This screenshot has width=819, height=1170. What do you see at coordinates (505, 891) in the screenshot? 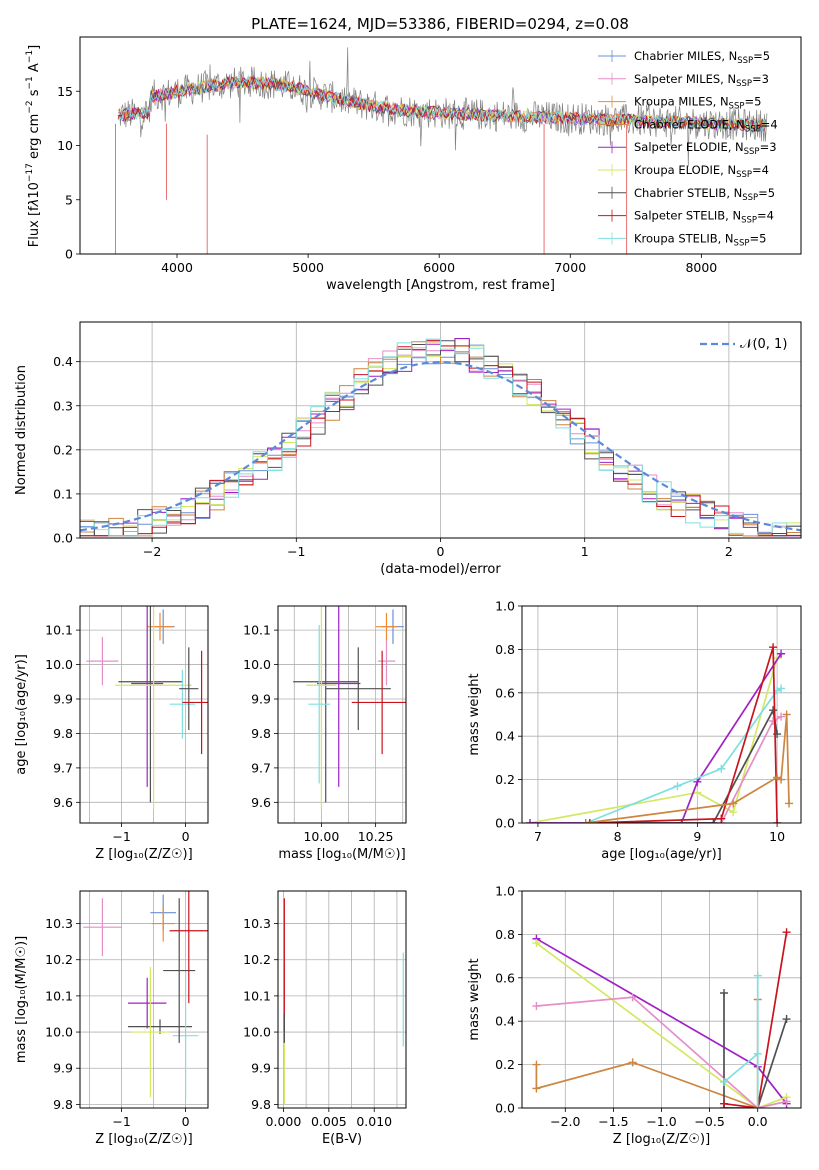
I see `y-tick-label: 1.0` at bounding box center [505, 891].